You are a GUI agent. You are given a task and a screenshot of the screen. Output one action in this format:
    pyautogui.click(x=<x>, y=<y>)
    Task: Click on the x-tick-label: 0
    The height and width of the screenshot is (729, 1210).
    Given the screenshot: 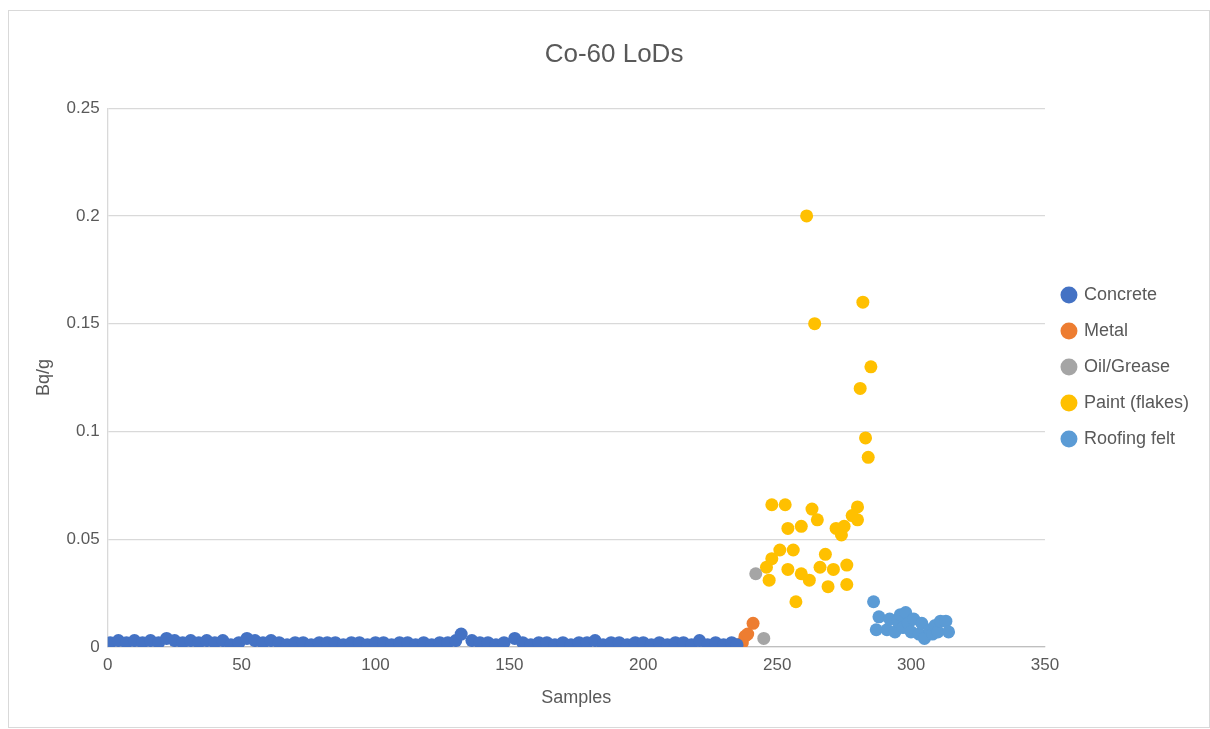 What is the action you would take?
    pyautogui.click(x=107, y=664)
    